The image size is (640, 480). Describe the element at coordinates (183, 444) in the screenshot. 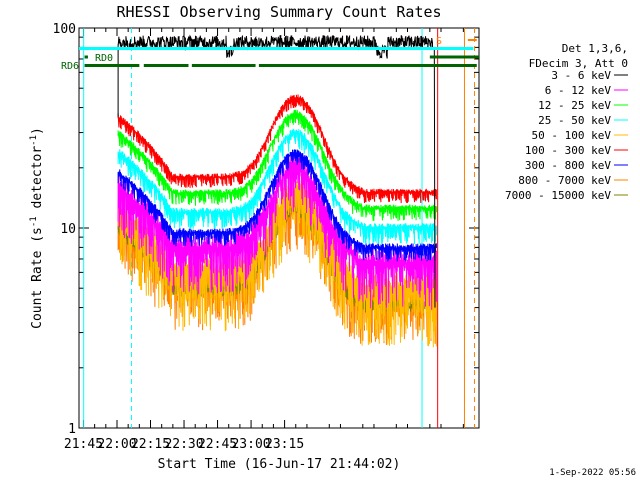

I see `x-tick-label: 22:30` at that location.